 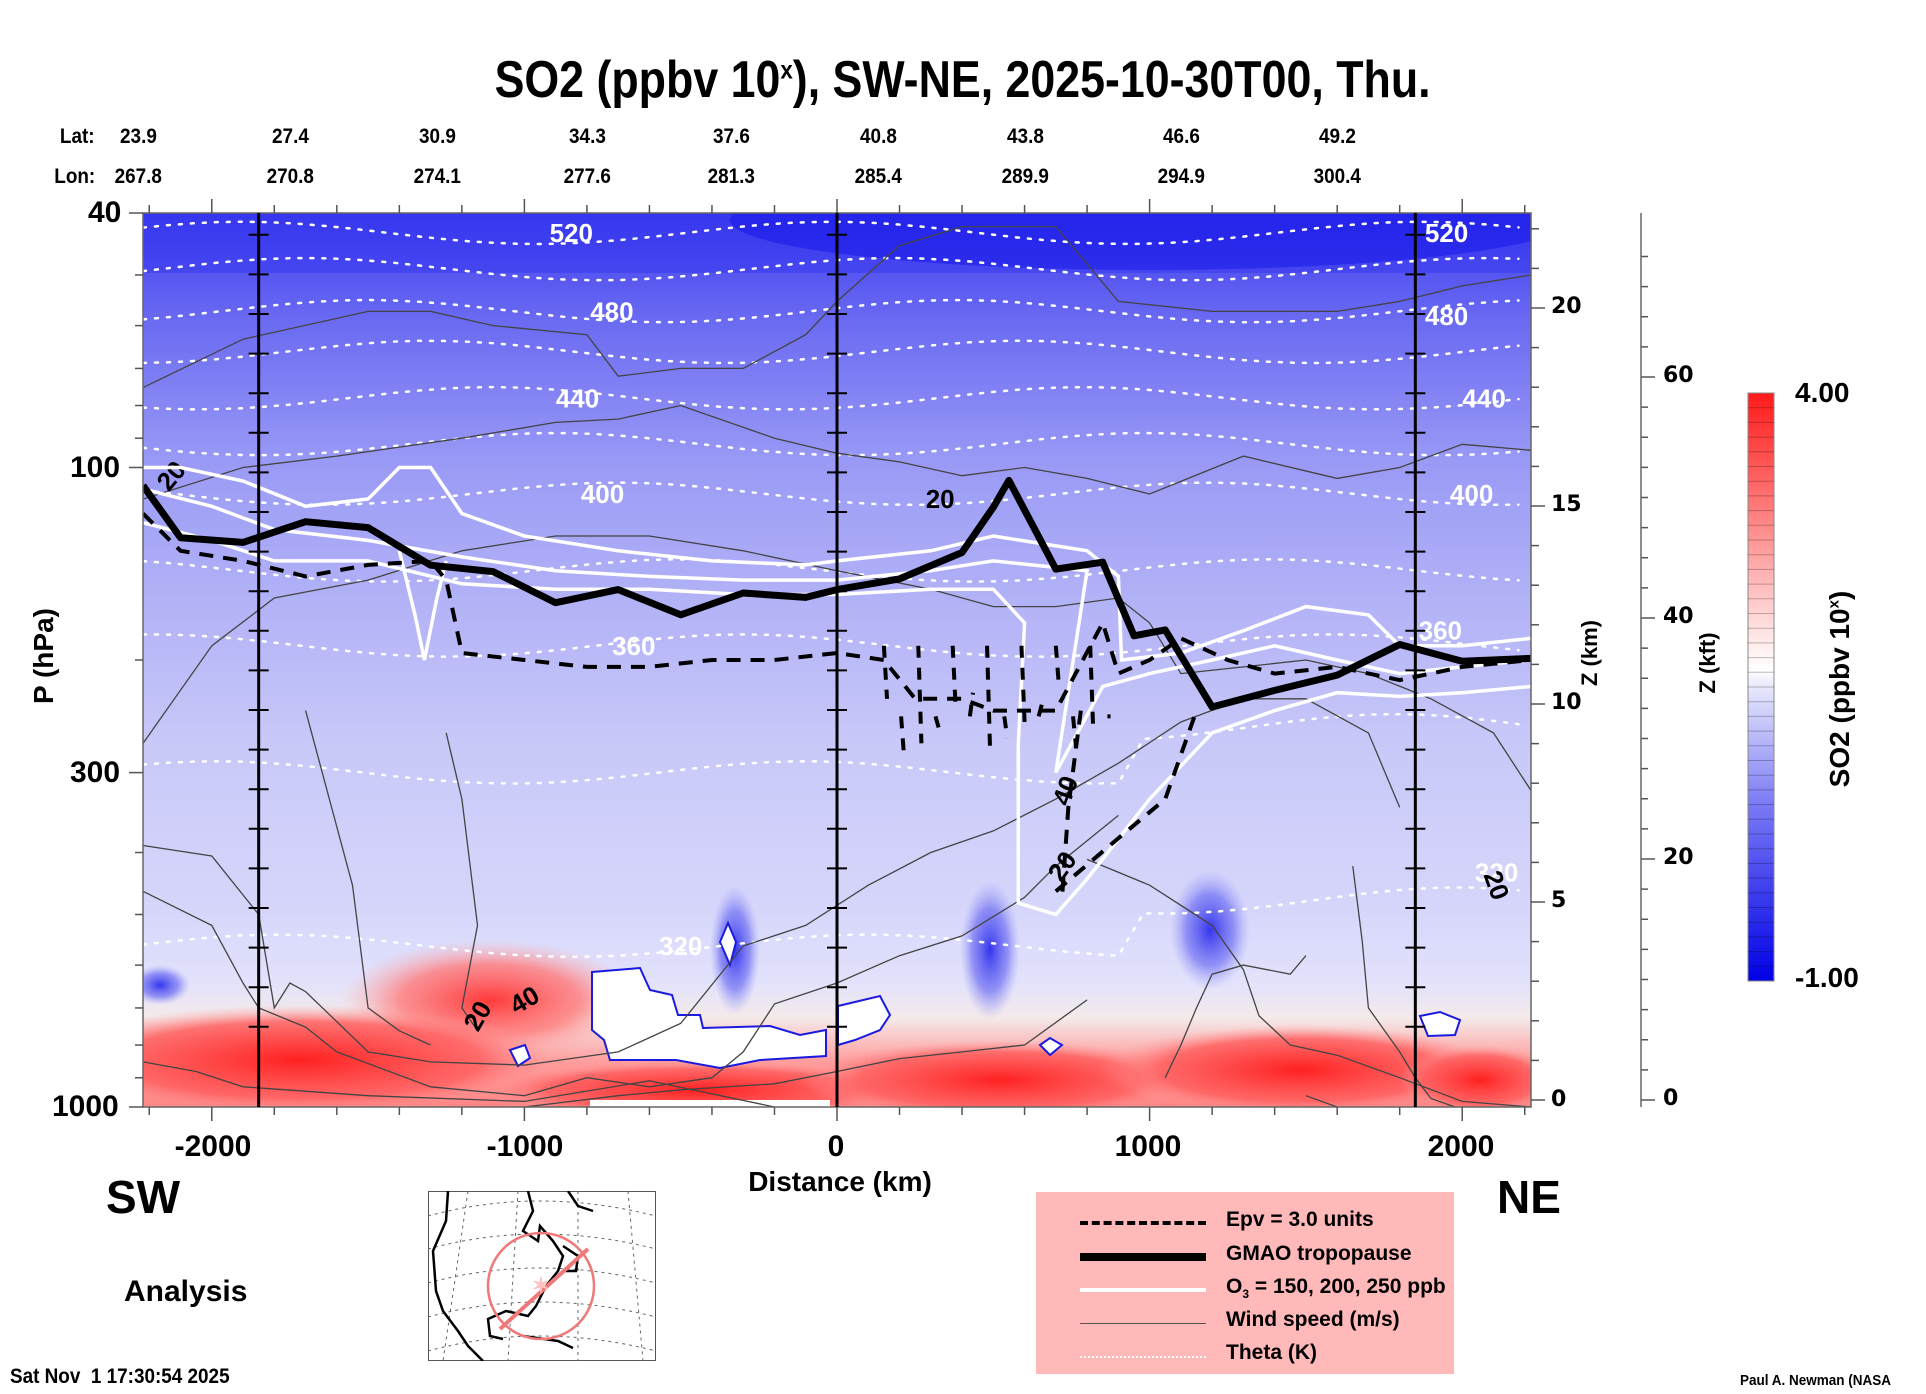 What do you see at coordinates (1816, 1380) in the screenshot?
I see `credit: Paul A. Newman (NASA` at bounding box center [1816, 1380].